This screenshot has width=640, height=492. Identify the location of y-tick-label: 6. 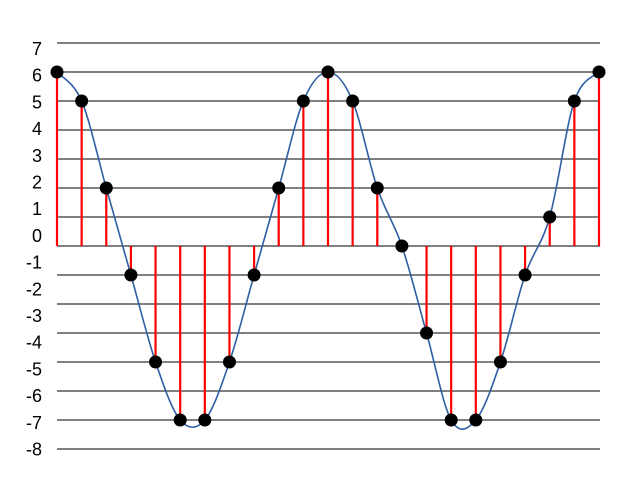
(37, 76).